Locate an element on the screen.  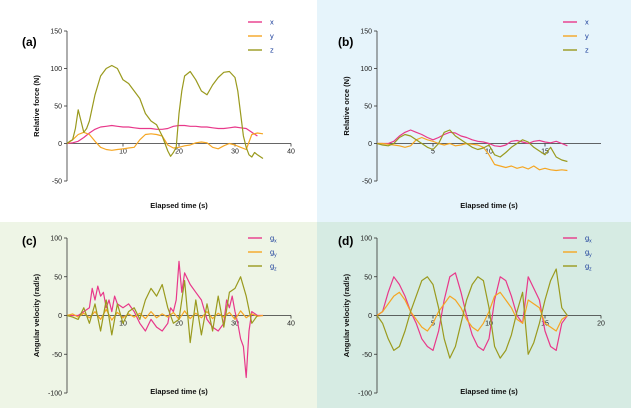
y-axis-label: Relative force (N) is located at coordinates (36, 106).